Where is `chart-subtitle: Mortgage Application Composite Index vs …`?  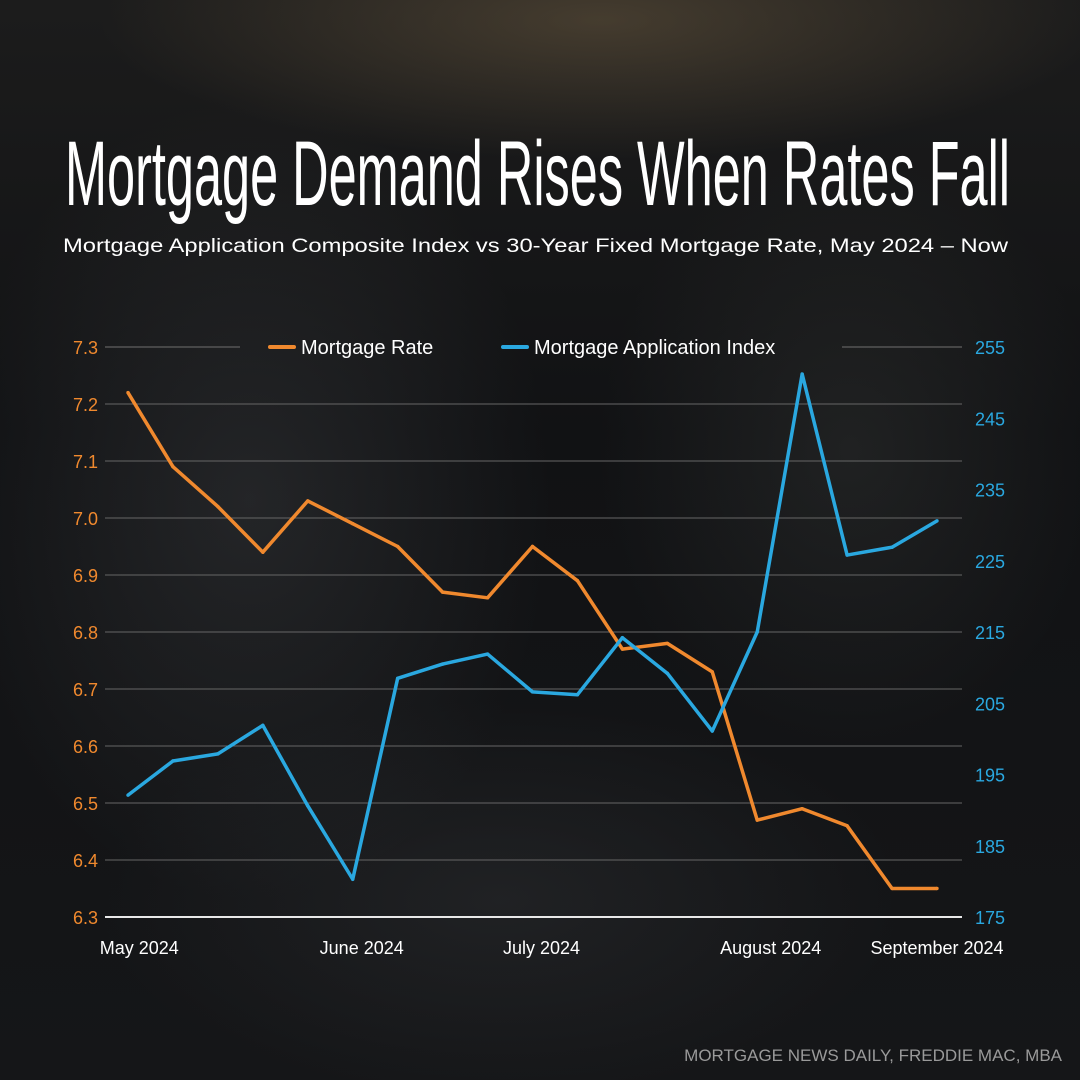 chart-subtitle: Mortgage Application Composite Index vs … is located at coordinates (536, 246).